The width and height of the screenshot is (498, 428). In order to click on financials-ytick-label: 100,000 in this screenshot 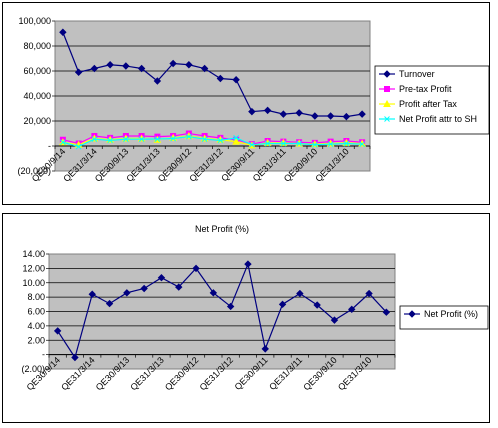, I will do `click(34, 21)`.